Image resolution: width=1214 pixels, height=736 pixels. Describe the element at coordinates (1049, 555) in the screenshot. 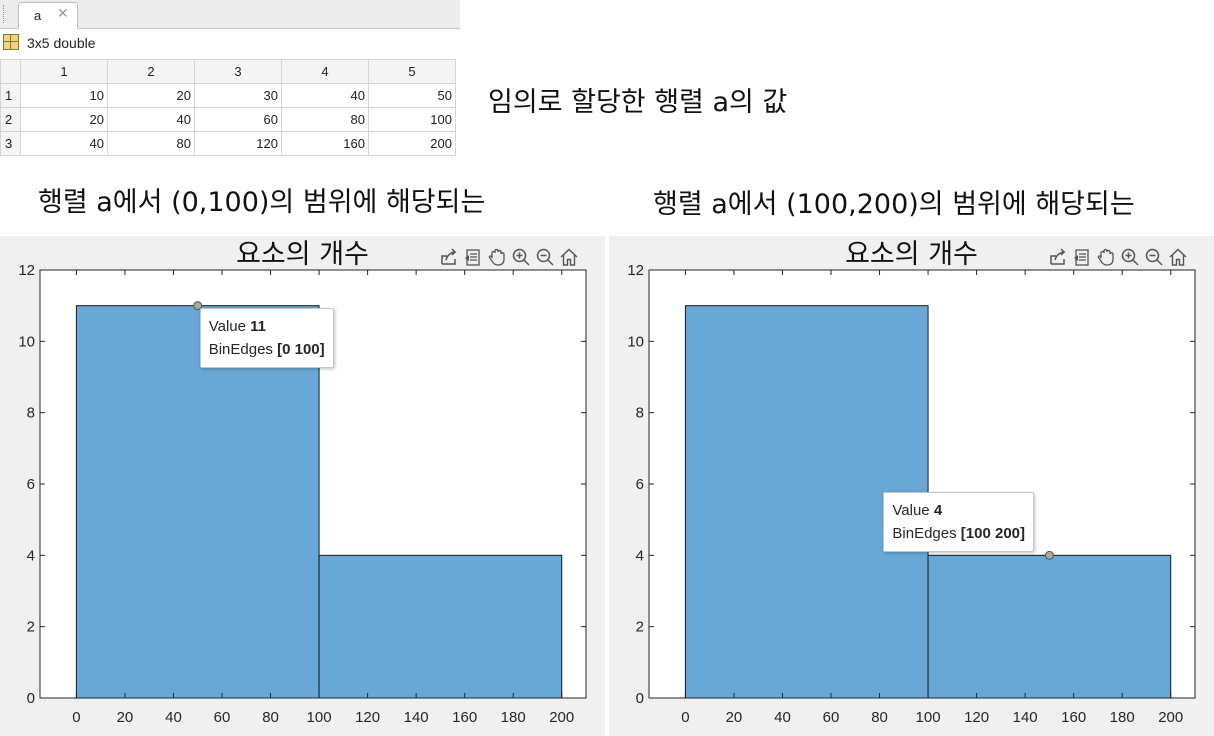

I see `datatip-marker` at that location.